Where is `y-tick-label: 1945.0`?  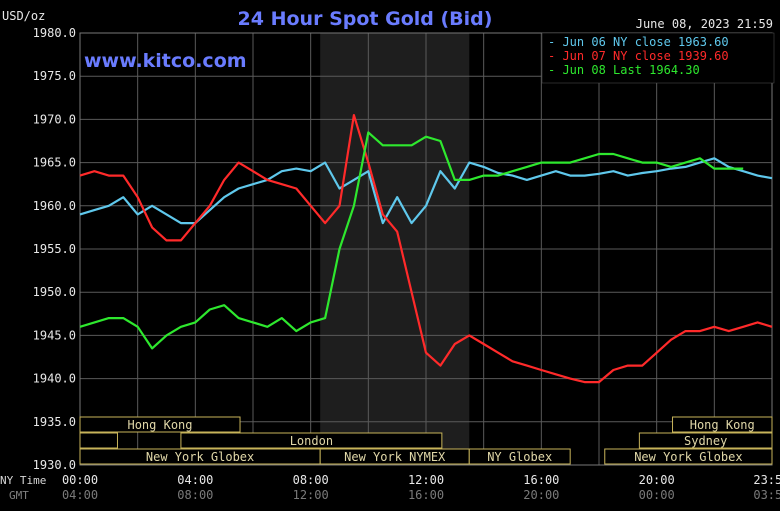 y-tick-label: 1945.0 is located at coordinates (54, 335).